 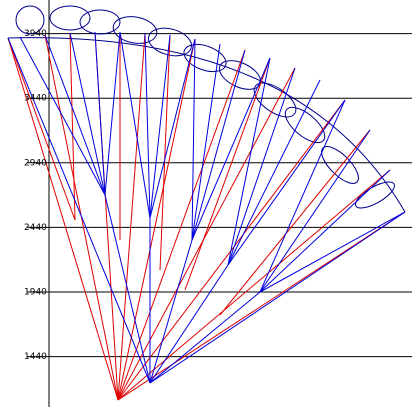 I want to click on y-tick-label: 2940, so click(x=35, y=163).